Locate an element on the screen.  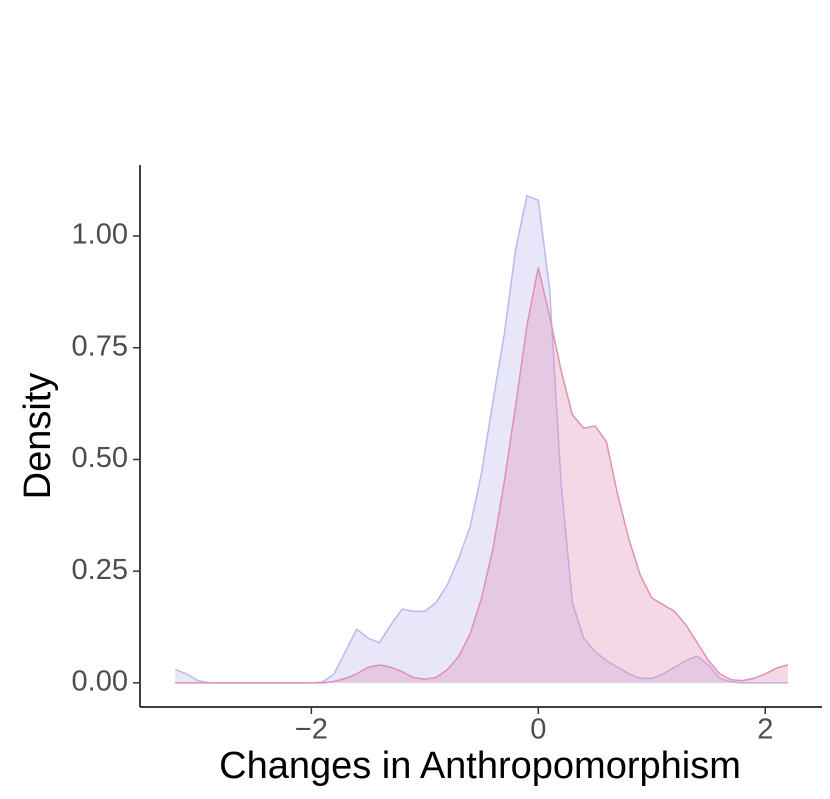
x-tick-label: 2 is located at coordinates (765, 730).